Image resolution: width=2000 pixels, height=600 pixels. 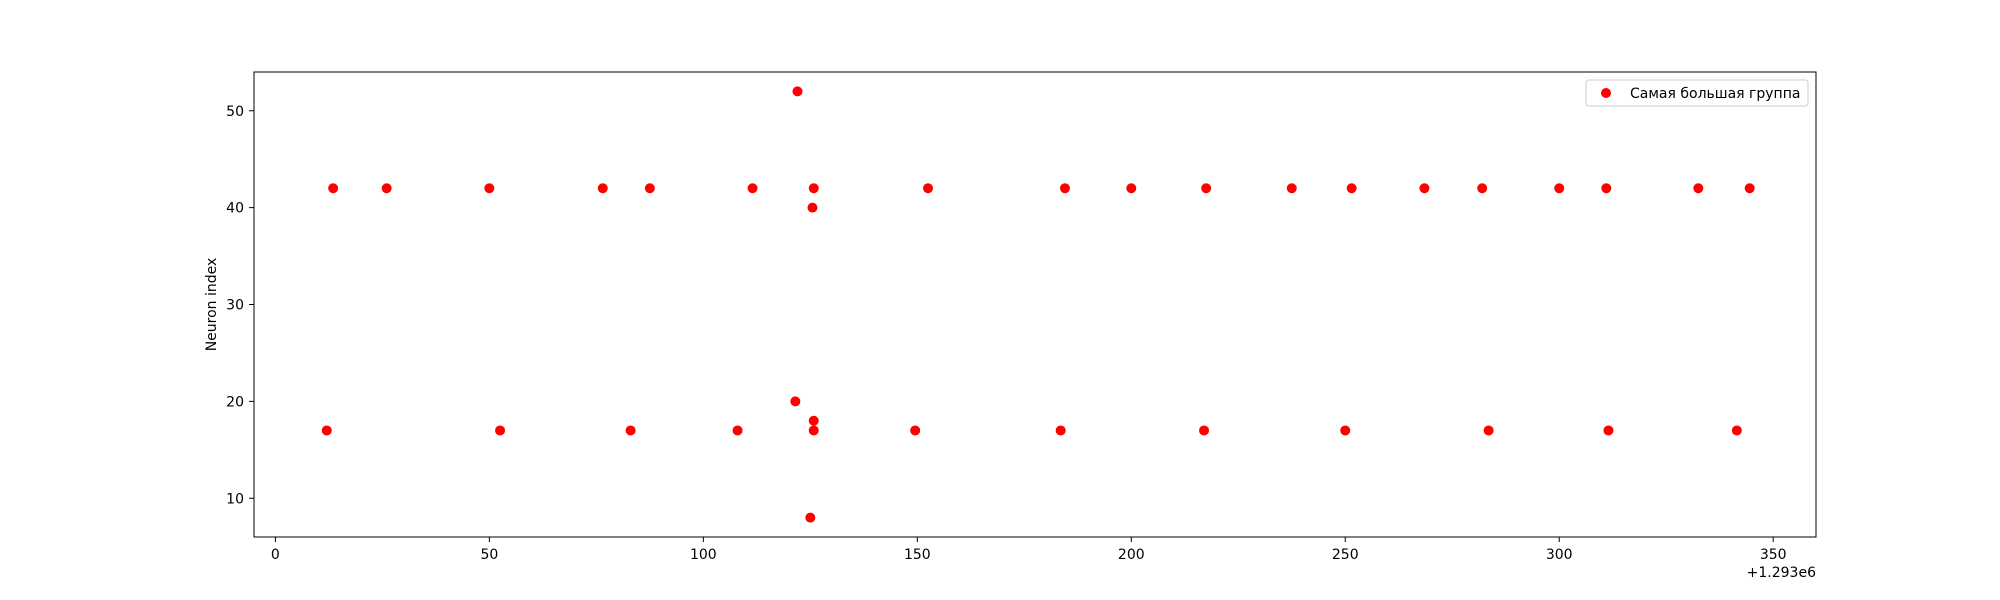 I want to click on y-tick-label: 50, so click(x=235, y=112).